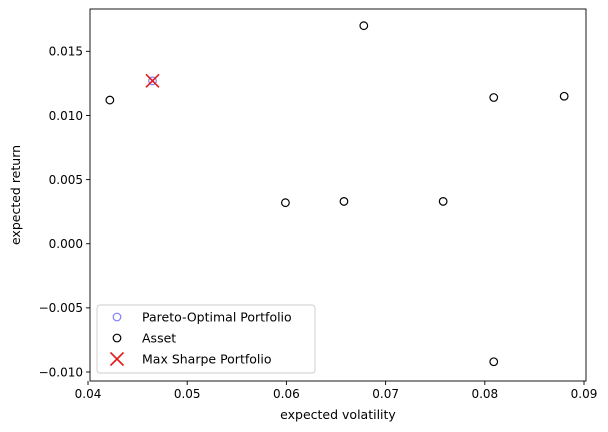 The width and height of the screenshot is (608, 432). I want to click on x-tick-label: 0.06, so click(286, 394).